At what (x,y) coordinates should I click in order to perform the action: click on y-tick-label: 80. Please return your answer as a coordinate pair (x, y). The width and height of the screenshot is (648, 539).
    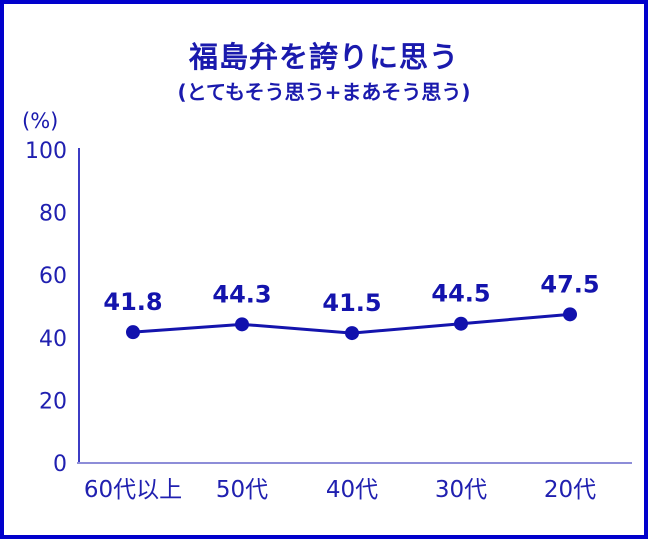
    Looking at the image, I should click on (53, 214).